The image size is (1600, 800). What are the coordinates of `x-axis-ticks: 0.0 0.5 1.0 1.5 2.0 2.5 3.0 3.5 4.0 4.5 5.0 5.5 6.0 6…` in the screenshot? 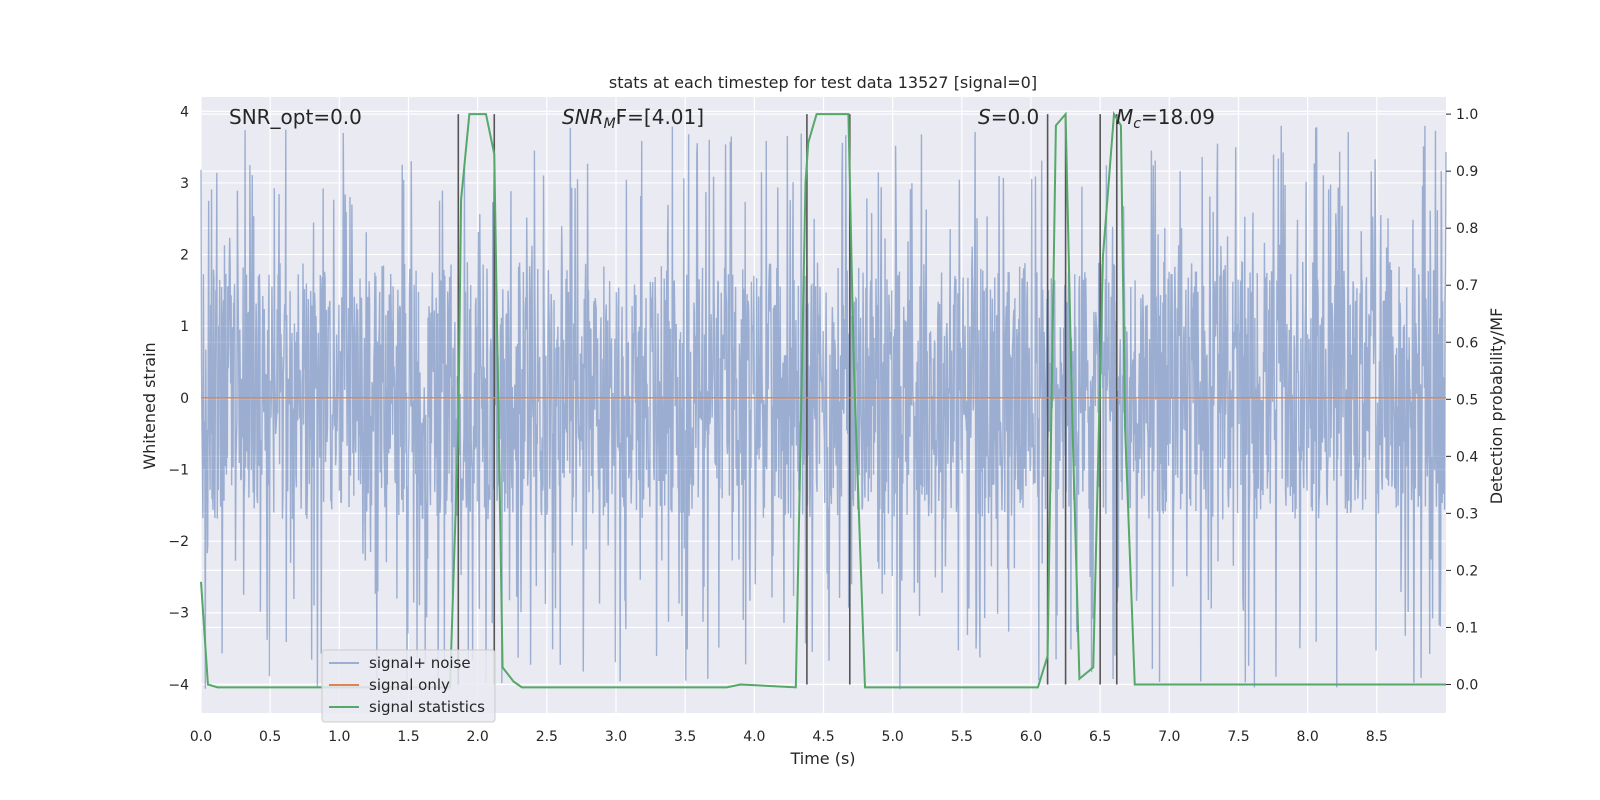 It's located at (789, 737).